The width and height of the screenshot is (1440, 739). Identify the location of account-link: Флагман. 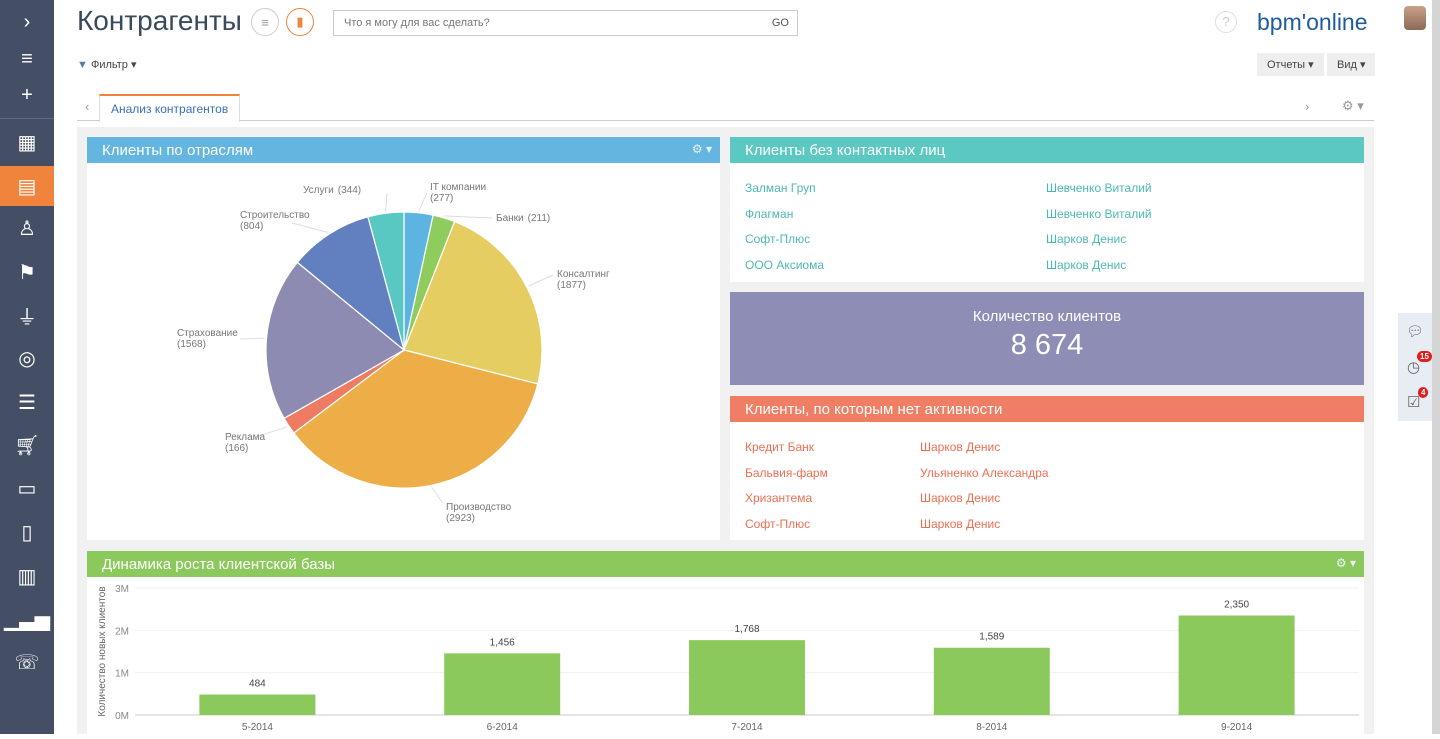
(769, 213).